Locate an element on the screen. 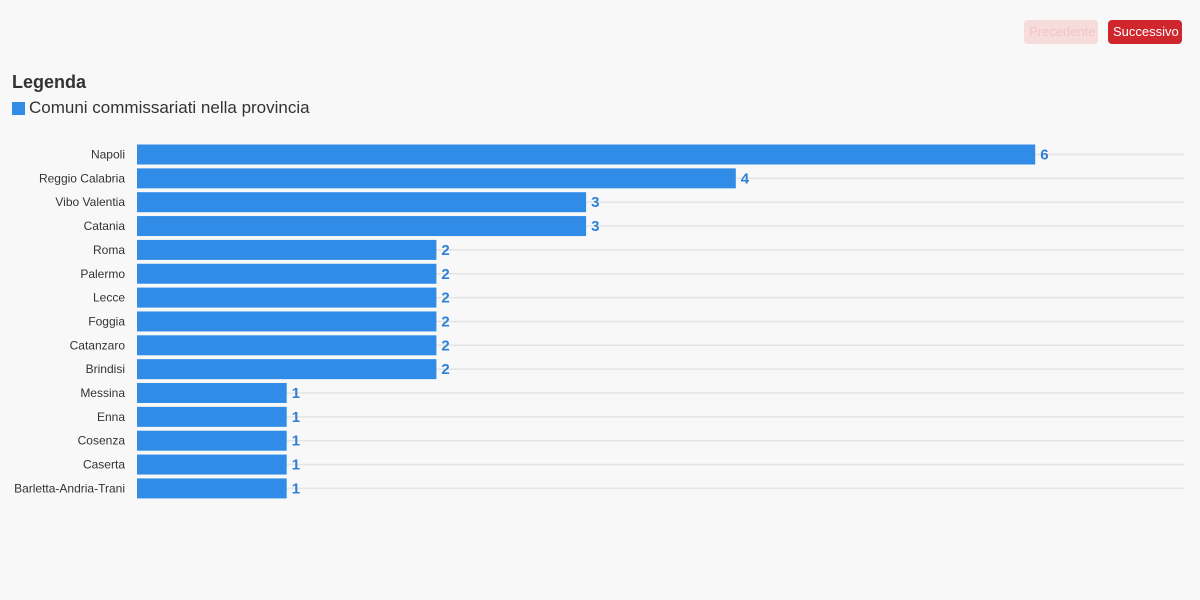 This screenshot has height=600, width=1200. category-label: Catania is located at coordinates (105, 226).